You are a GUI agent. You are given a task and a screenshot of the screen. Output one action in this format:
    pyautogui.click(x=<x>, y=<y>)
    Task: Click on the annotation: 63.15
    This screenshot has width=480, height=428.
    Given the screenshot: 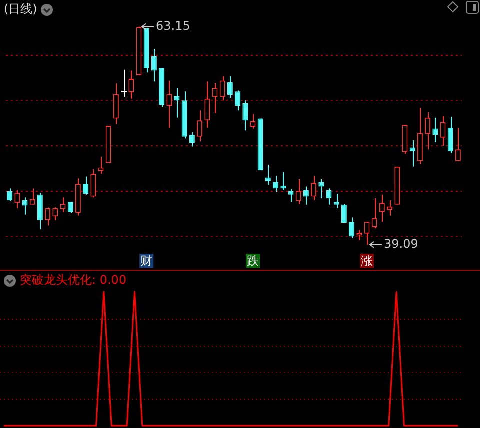 What is the action you would take?
    pyautogui.click(x=173, y=25)
    